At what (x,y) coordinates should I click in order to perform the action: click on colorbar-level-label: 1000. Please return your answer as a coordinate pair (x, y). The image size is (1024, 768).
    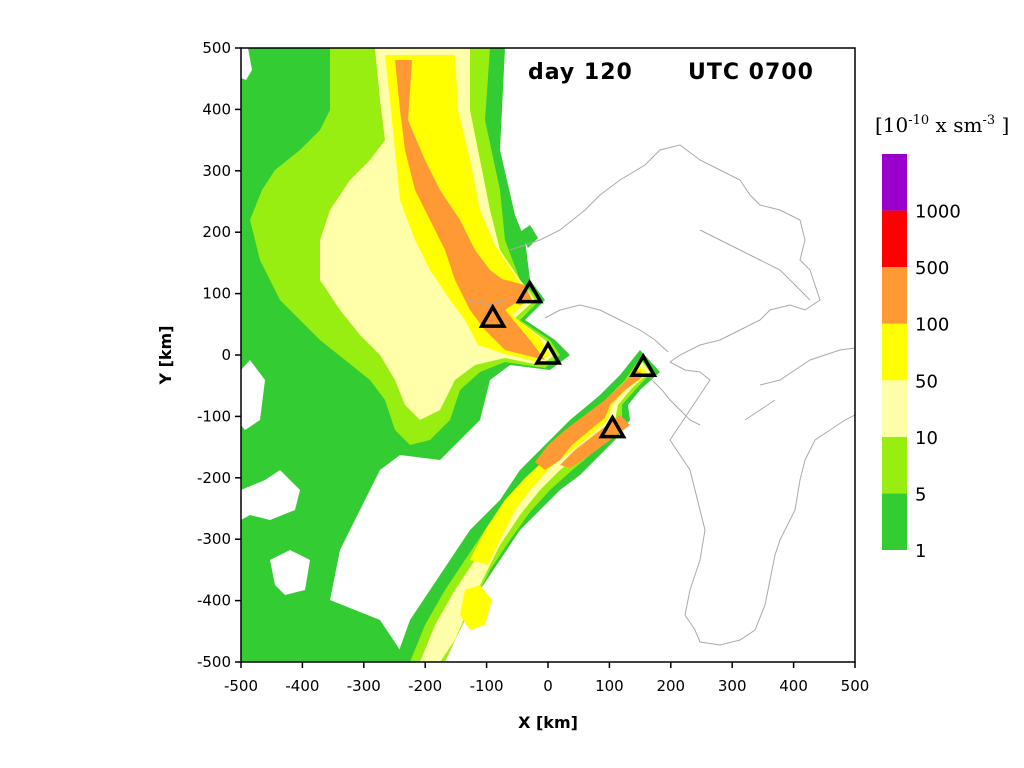
    Looking at the image, I should click on (938, 212).